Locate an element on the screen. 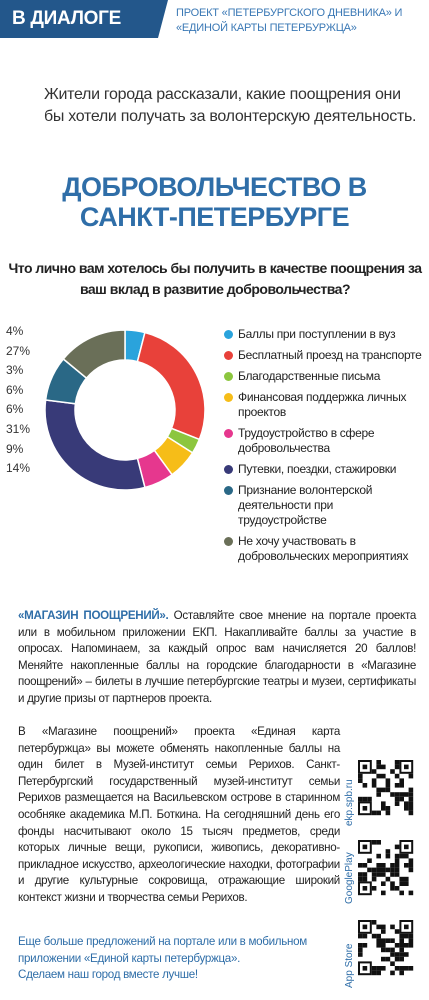 Image resolution: width=429 pixels, height=1000 pixels. value-label: 27% is located at coordinates (18, 350).